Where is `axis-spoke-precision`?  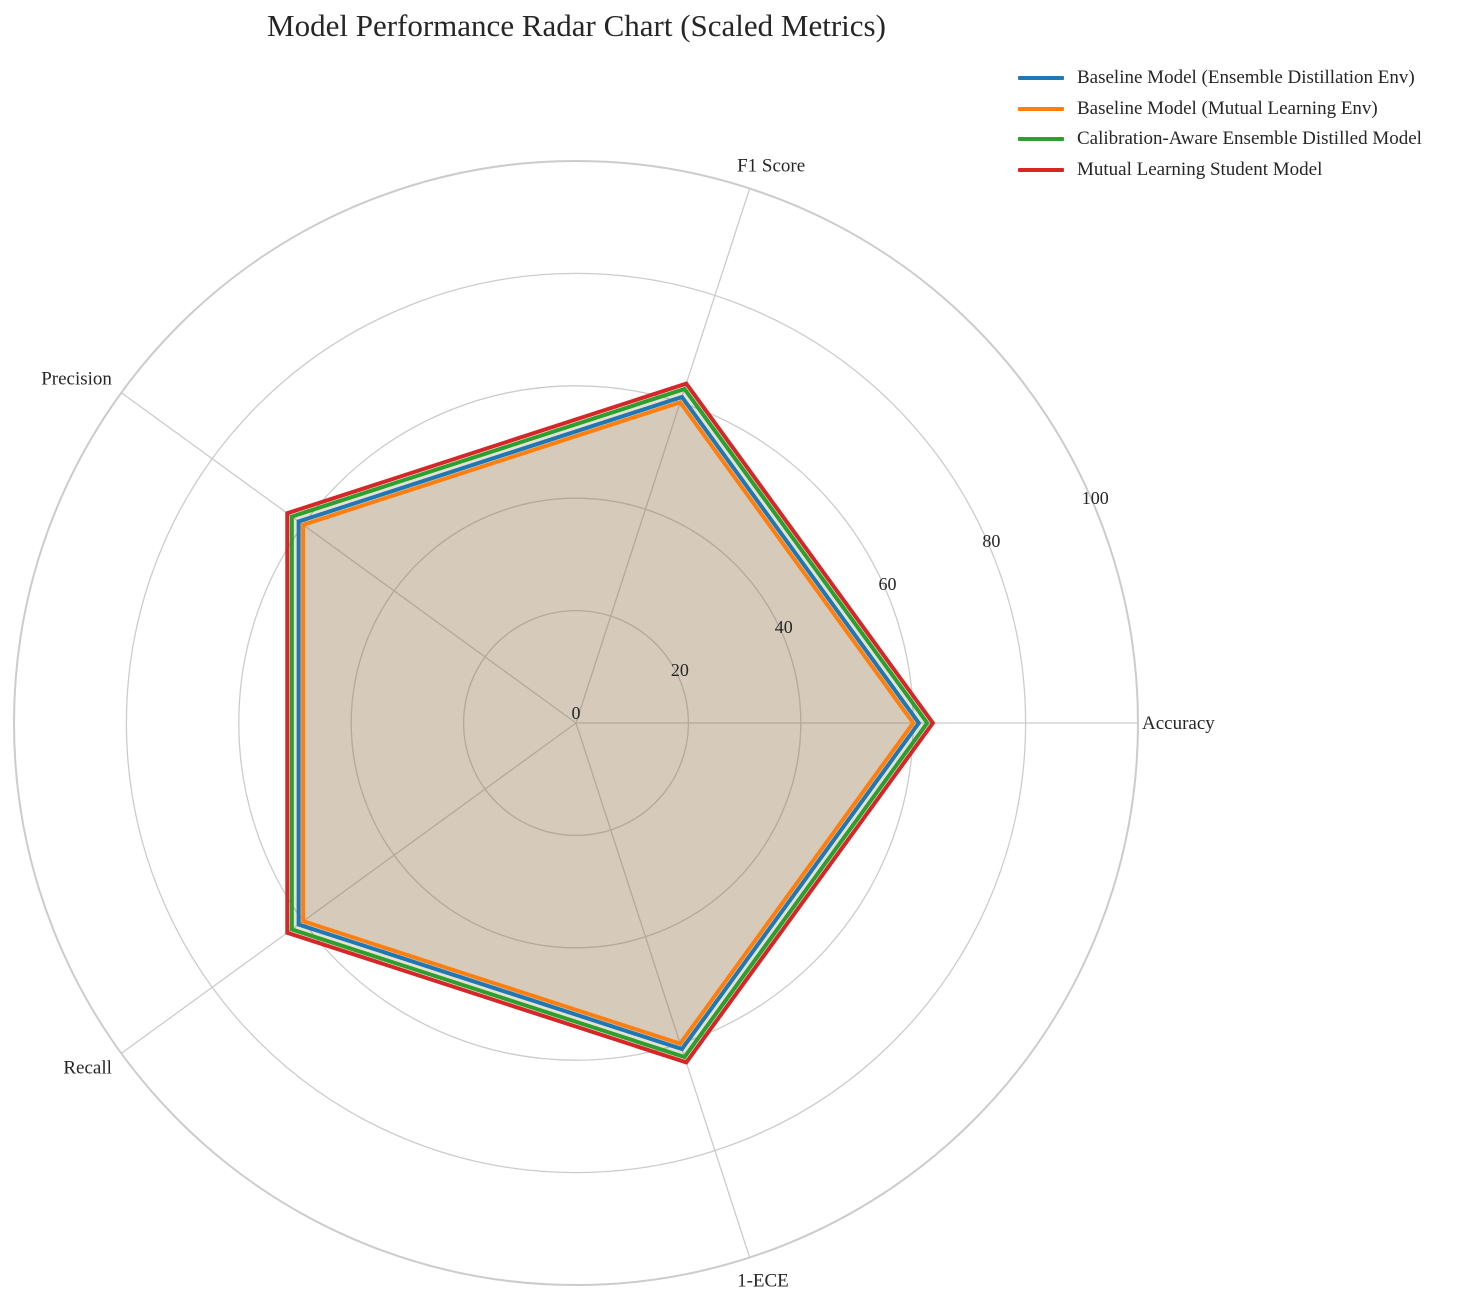
axis-spoke-precision is located at coordinates (348, 558).